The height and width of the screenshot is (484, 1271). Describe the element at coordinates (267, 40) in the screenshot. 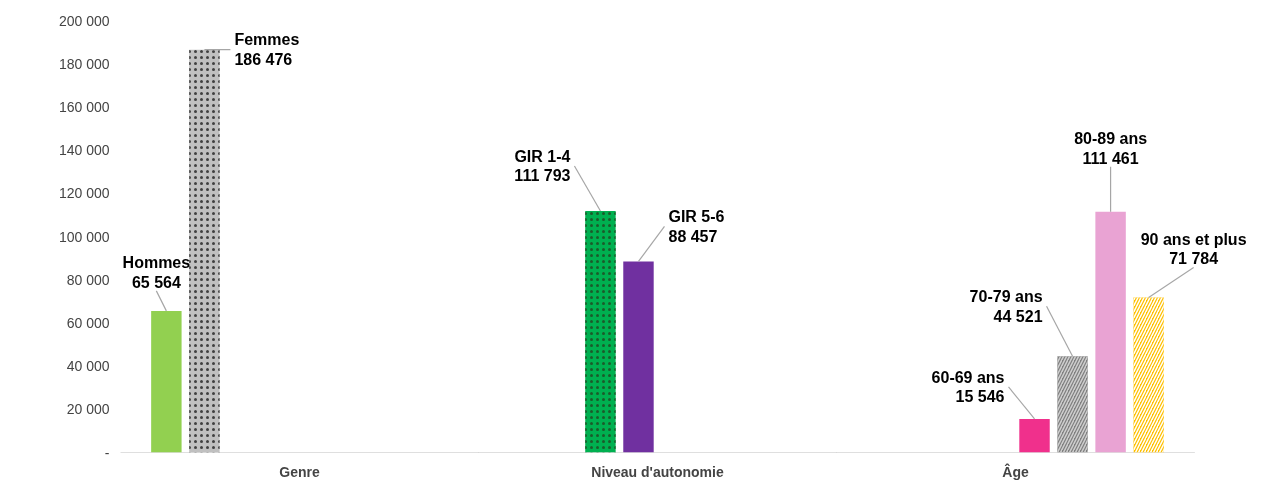

I see `series-label: Femmes` at that location.